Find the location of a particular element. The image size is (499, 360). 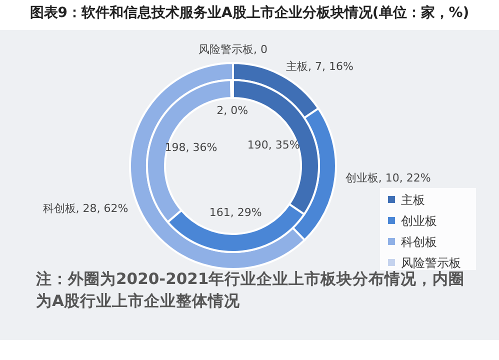

data-label: 主板, 7, 16% is located at coordinates (320, 67).